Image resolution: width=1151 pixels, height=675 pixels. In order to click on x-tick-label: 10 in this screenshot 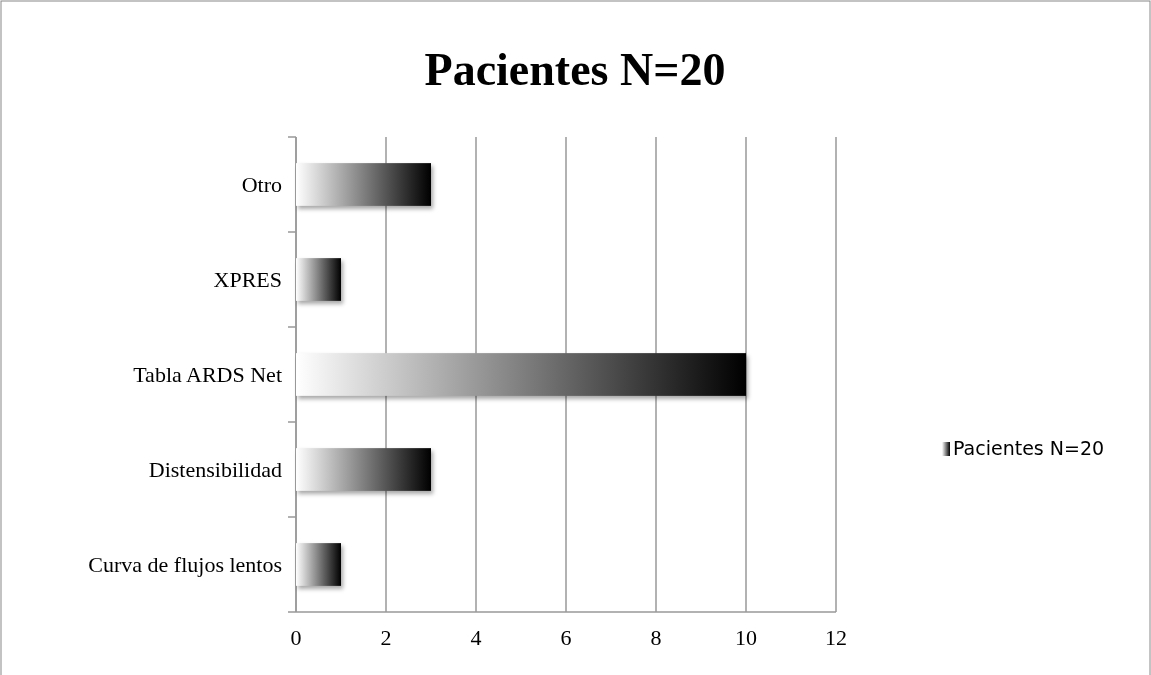, I will do `click(746, 637)`.